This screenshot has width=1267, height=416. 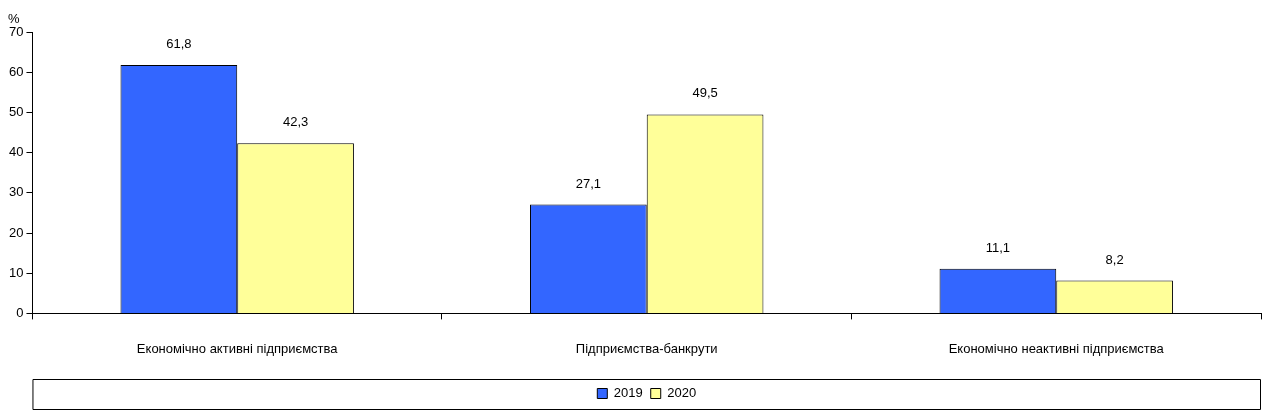 What do you see at coordinates (16, 272) in the screenshot?
I see `y-tick-label: 10` at bounding box center [16, 272].